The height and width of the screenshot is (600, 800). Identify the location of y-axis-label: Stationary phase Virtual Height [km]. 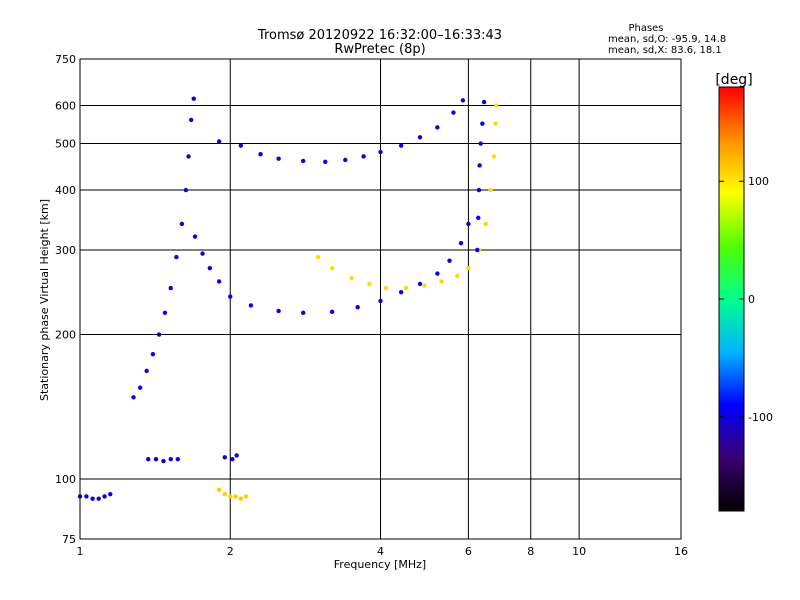
(44, 300).